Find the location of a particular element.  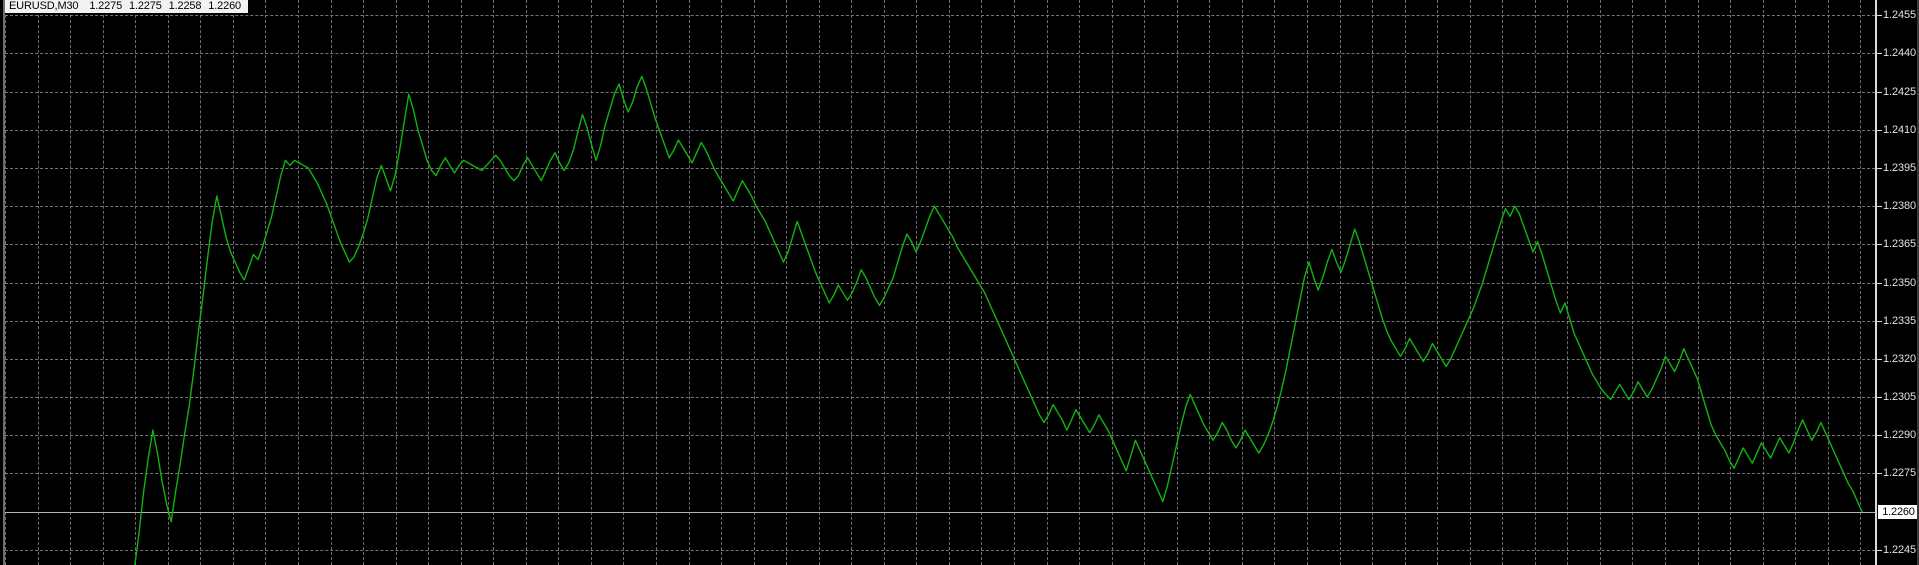

price-tick-label: 1.2335 is located at coordinates (1900, 320).